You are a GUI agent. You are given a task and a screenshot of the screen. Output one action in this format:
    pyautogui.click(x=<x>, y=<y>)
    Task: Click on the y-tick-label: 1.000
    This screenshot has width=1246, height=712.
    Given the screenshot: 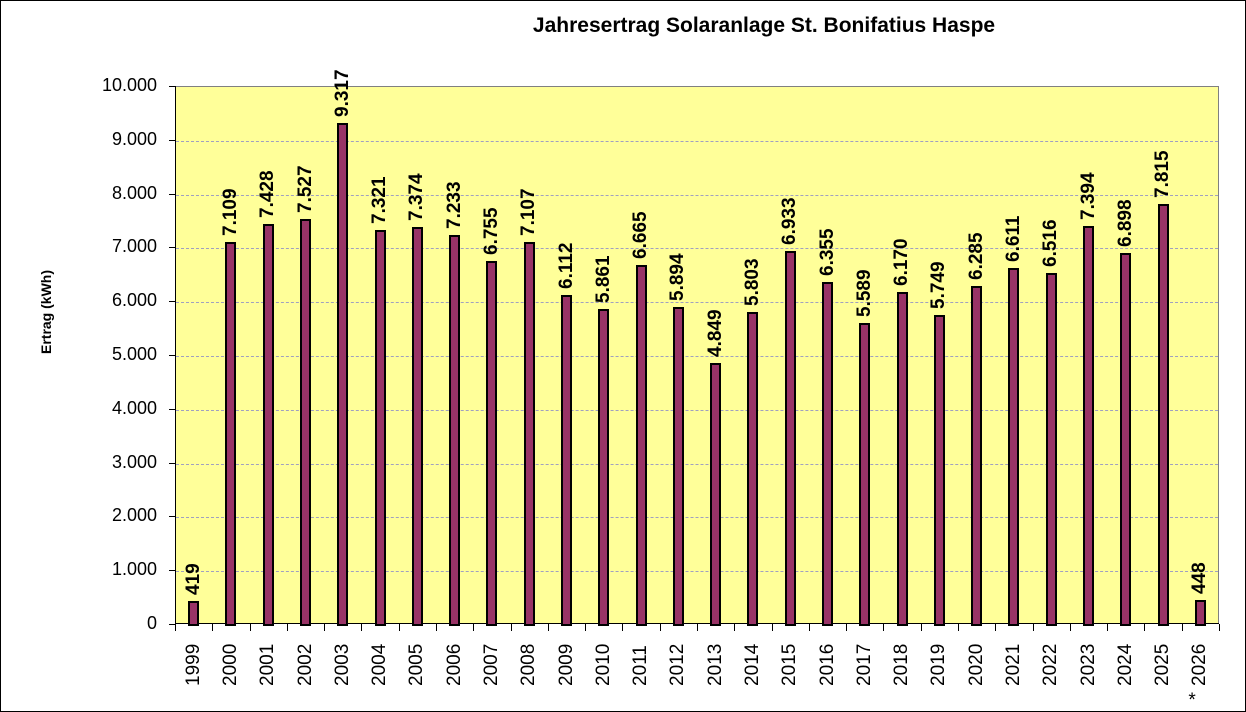 What is the action you would take?
    pyautogui.click(x=134, y=569)
    